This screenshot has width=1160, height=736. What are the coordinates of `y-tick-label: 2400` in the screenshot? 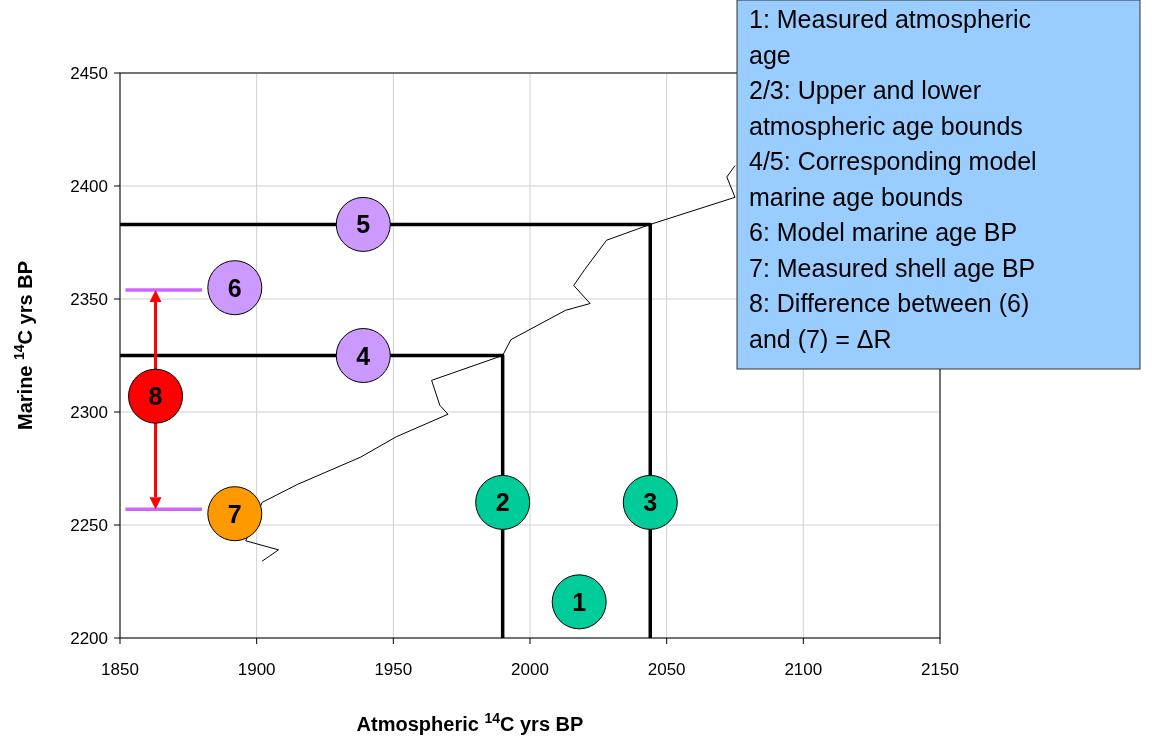 It's located at (89, 186).